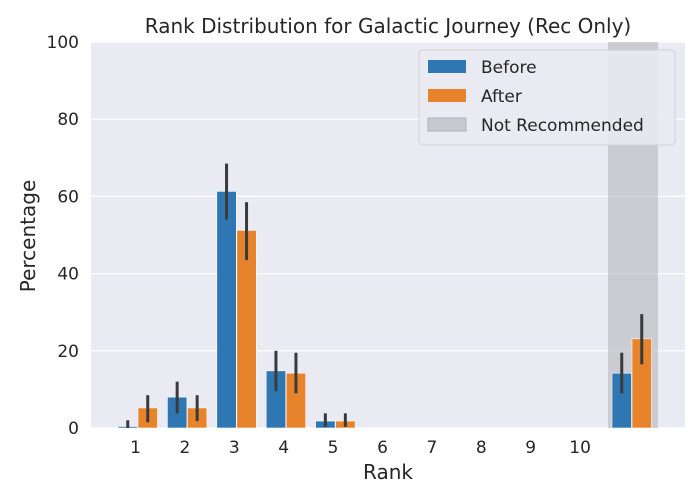 The width and height of the screenshot is (700, 500). What do you see at coordinates (184, 448) in the screenshot?
I see `x-tick-label-2: 2` at bounding box center [184, 448].